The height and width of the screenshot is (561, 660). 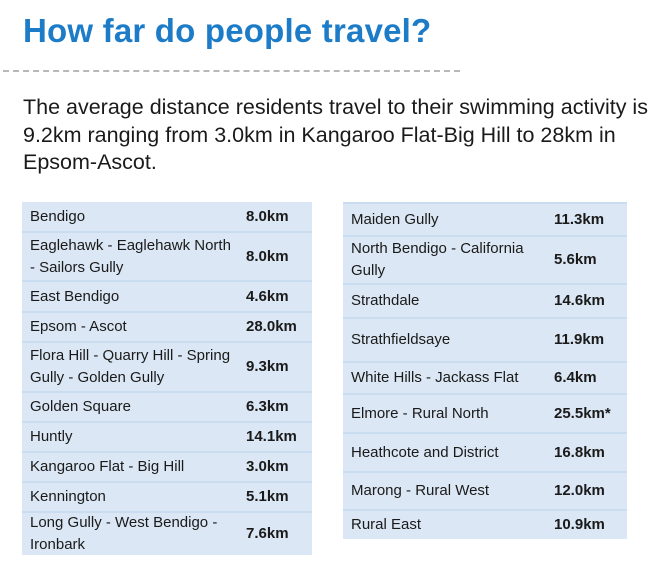 I want to click on average-distance: 14.1km, so click(x=271, y=436).